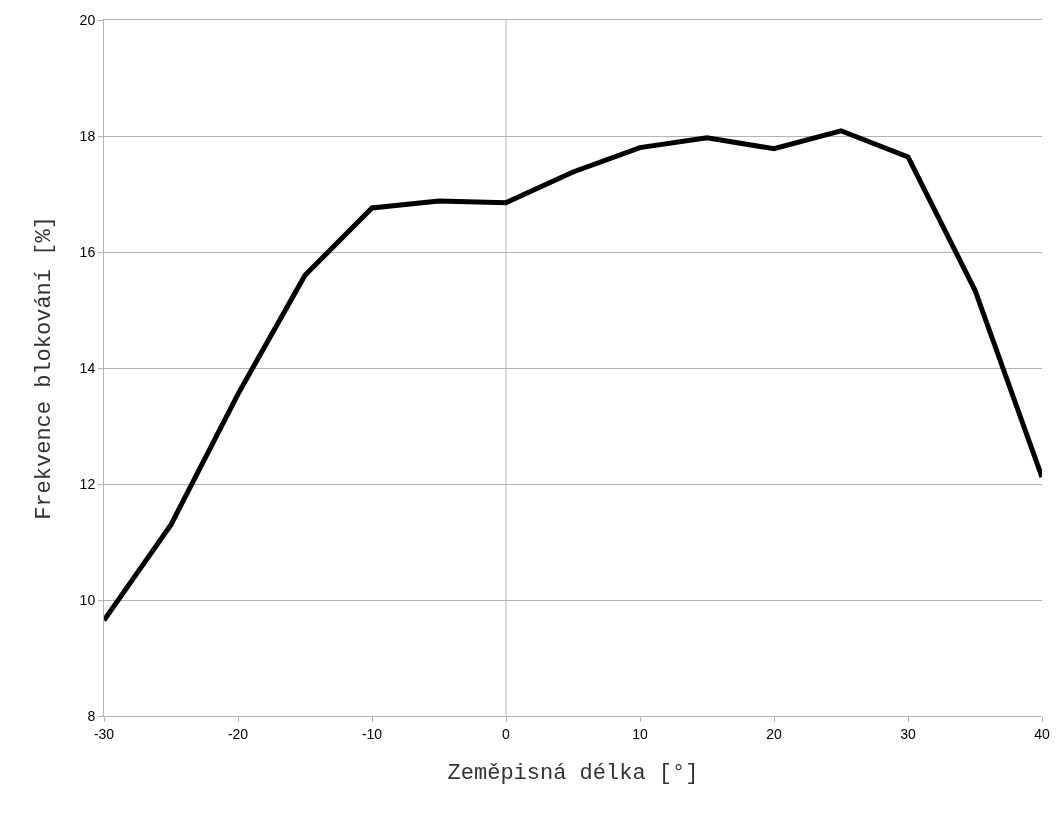  Describe the element at coordinates (908, 733) in the screenshot. I see `x-tick-label: 30` at that location.